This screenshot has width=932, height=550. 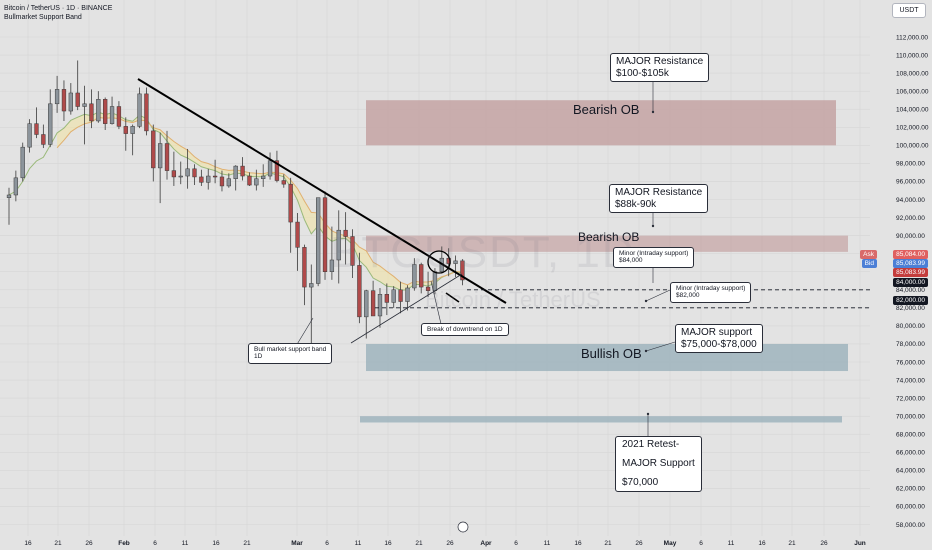 What do you see at coordinates (909, 10) in the screenshot?
I see `currency-button: USDT` at bounding box center [909, 10].